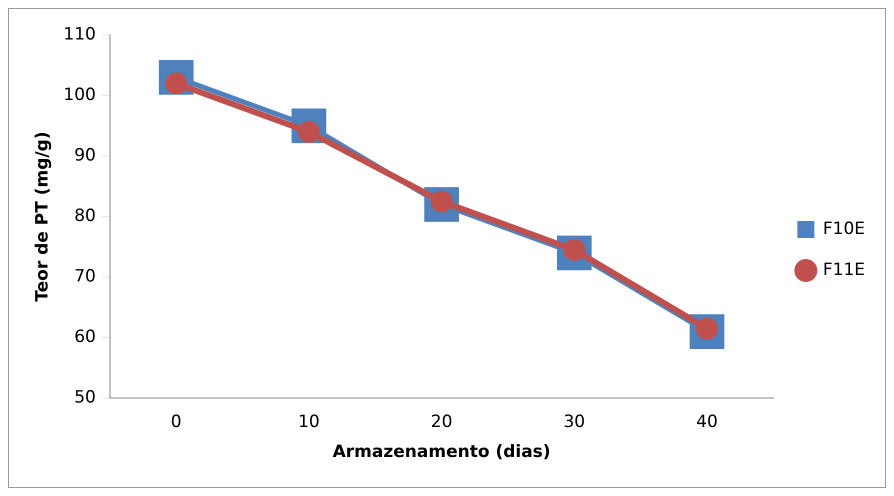 This screenshot has width=894, height=496. Describe the element at coordinates (441, 422) in the screenshot. I see `x-tick-label: 20` at that location.